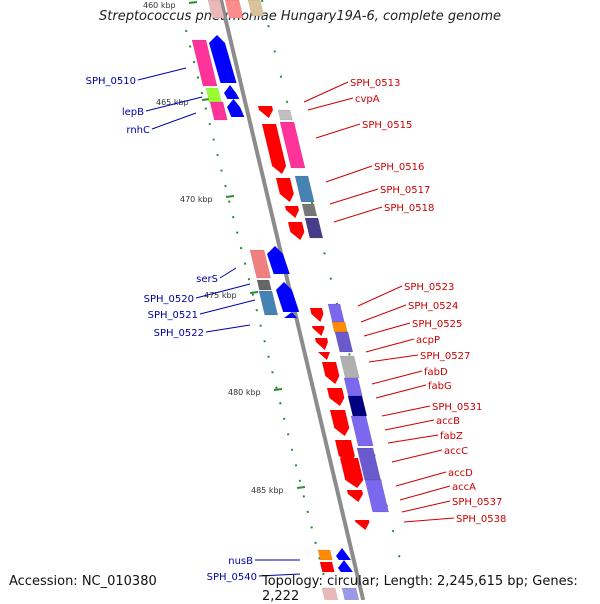  I want to click on kbp-label: 480 kbp, so click(244, 392).